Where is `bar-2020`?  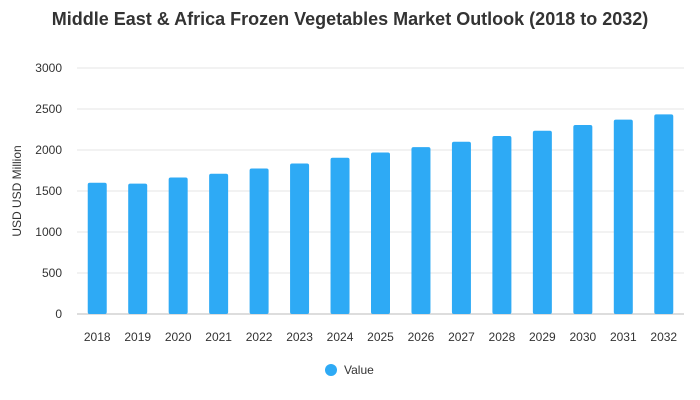
bar-2020 is located at coordinates (178, 245).